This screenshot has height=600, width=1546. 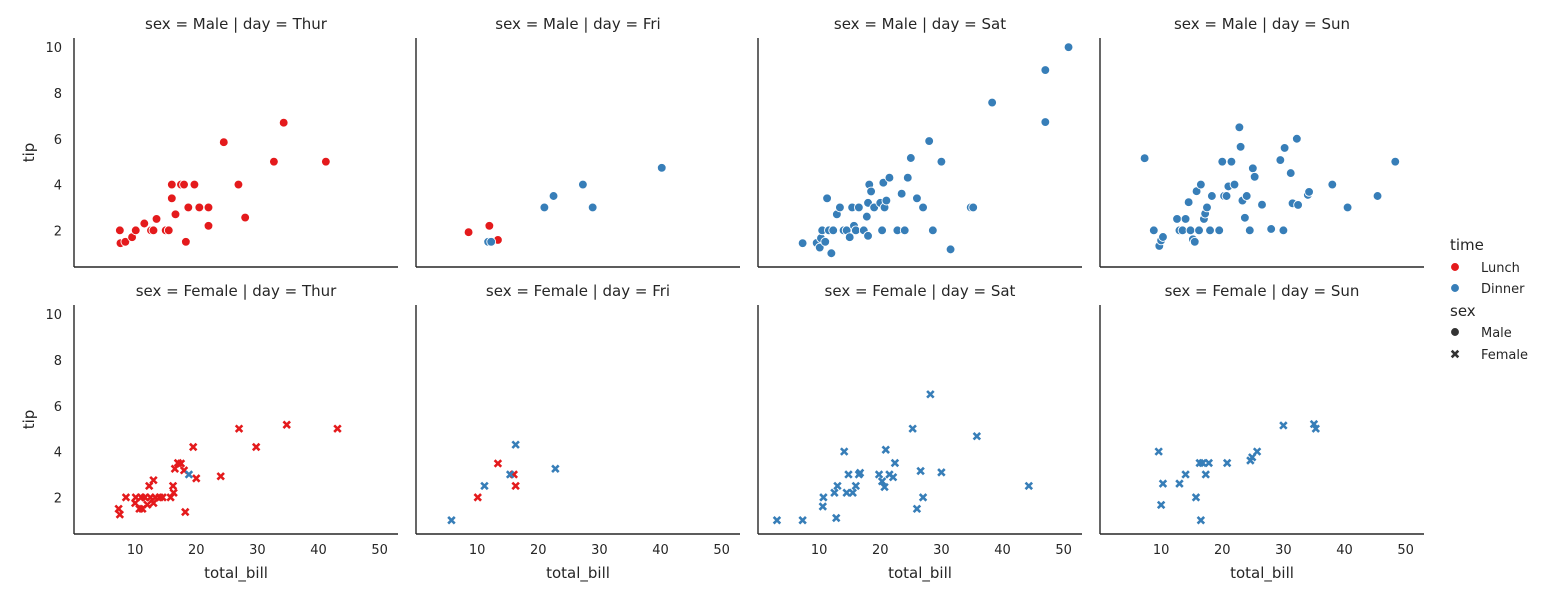 I want to click on panel-male-fri: sex = Male | day = Fri, so click(x=577, y=141).